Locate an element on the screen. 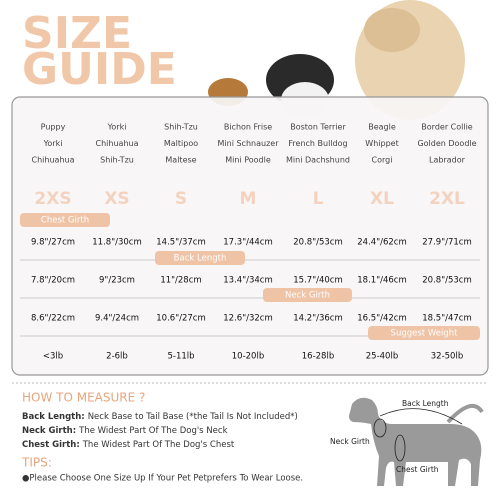  dog-diagram: Back Length Neck Girth Chest Girth is located at coordinates (407, 441).